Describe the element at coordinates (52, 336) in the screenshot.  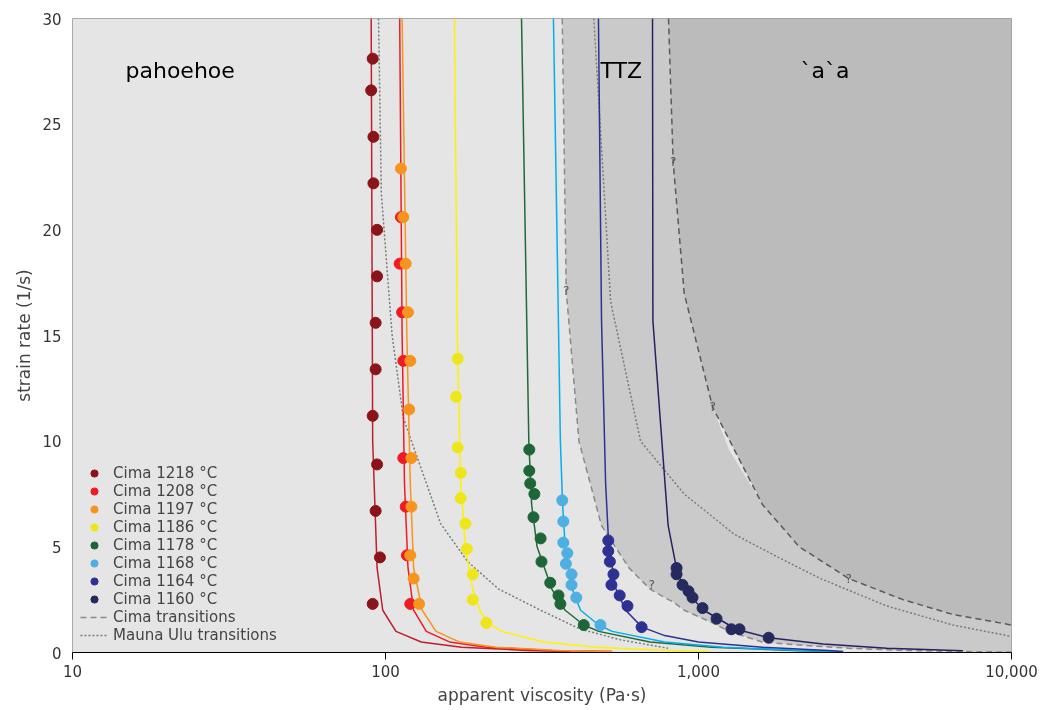
I see `y-tick-label: 15` at that location.